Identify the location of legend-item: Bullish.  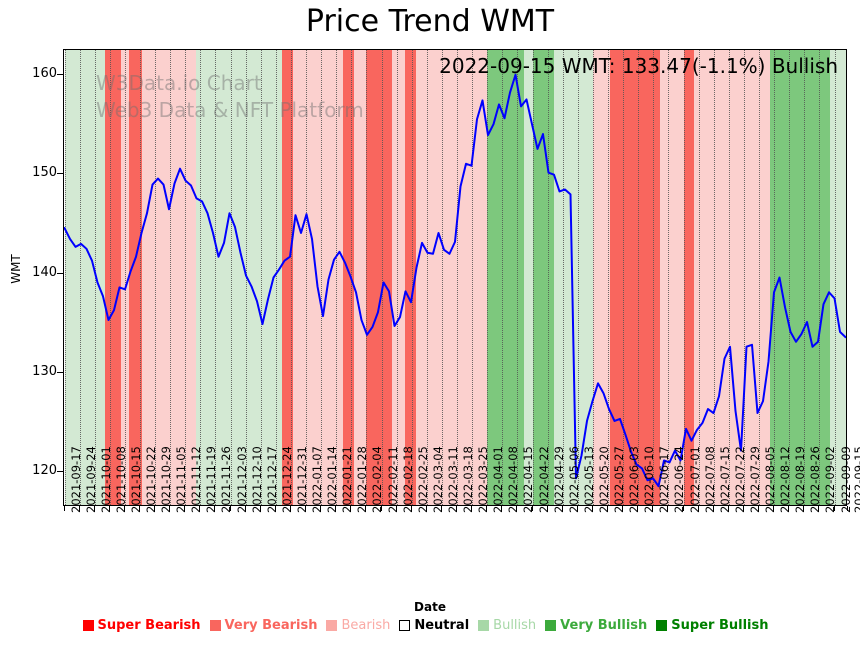
(507, 625).